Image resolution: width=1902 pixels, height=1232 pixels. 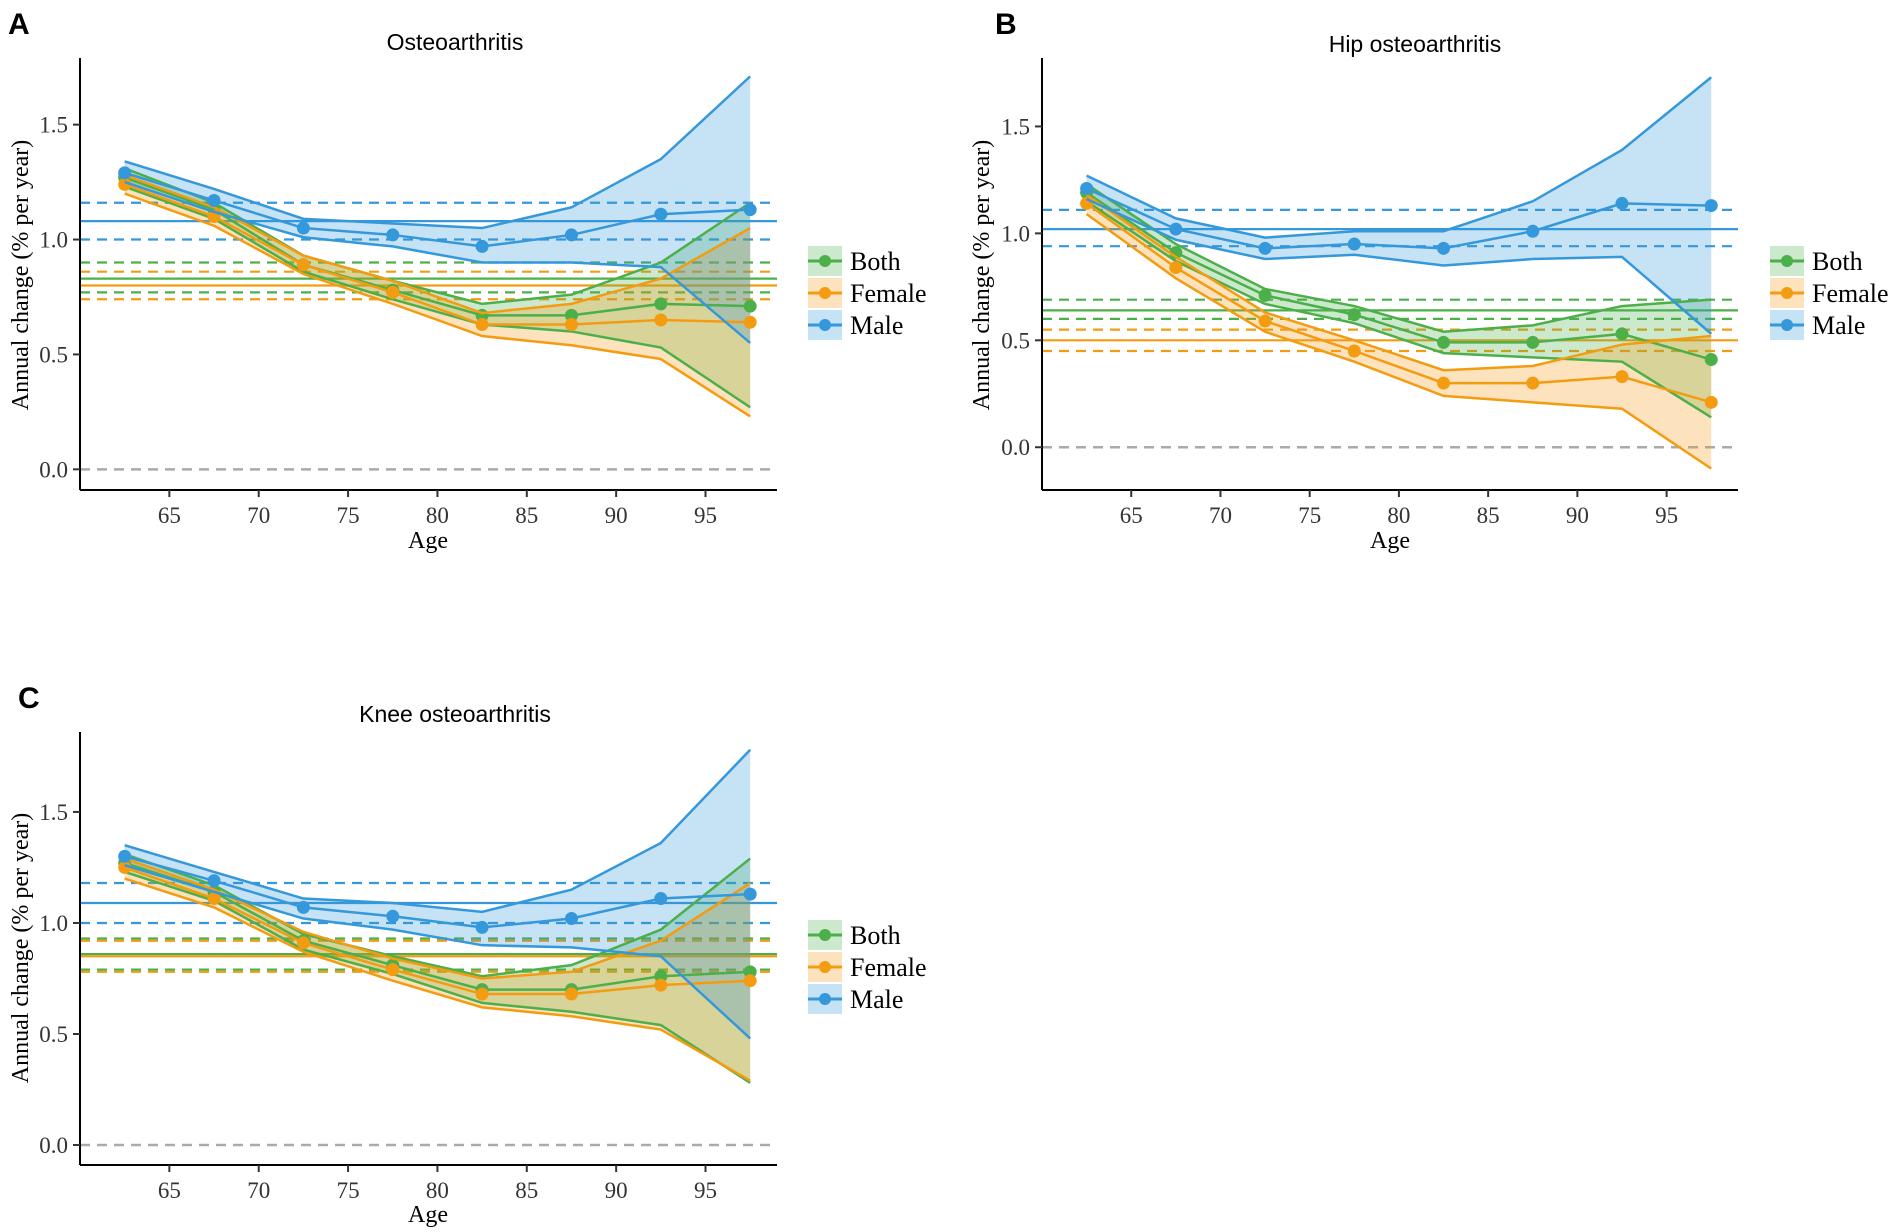 What do you see at coordinates (455, 42) in the screenshot?
I see `chart-title: Osteoarthritis` at bounding box center [455, 42].